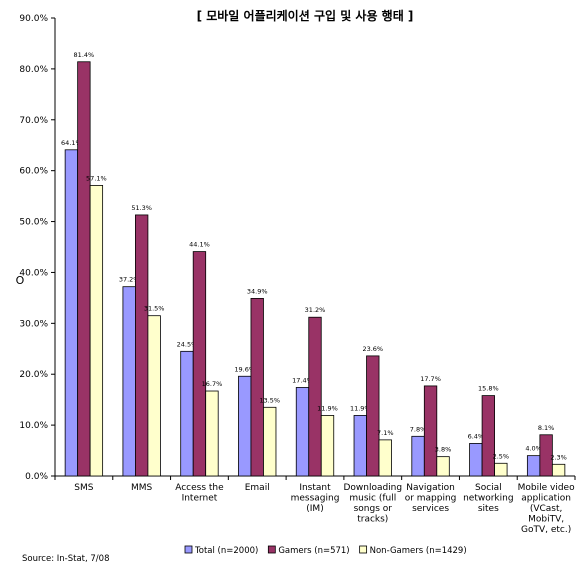 Image resolution: width=588 pixels, height=568 pixels. What do you see at coordinates (33, 273) in the screenshot?
I see `y-tick-label: 40.0%` at bounding box center [33, 273].